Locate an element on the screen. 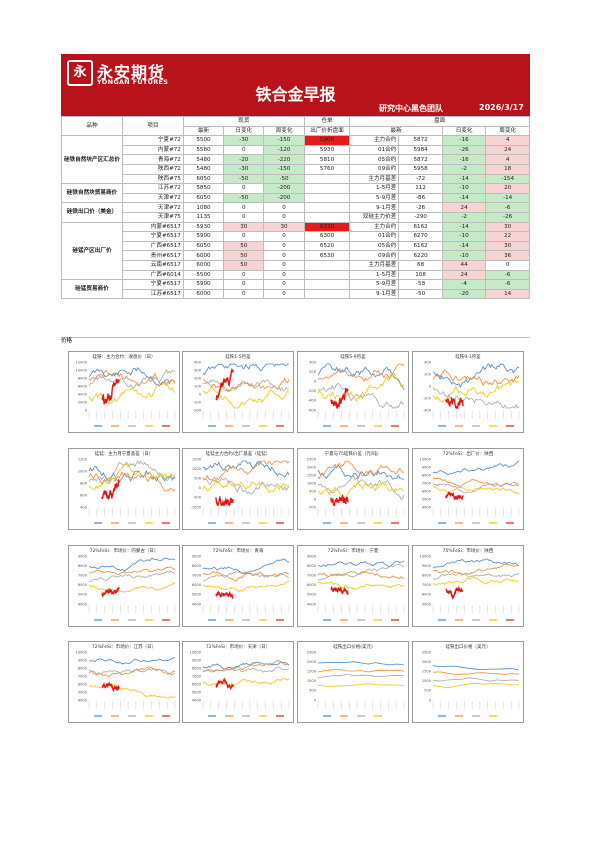  table-cell: 6050 is located at coordinates (203, 198).